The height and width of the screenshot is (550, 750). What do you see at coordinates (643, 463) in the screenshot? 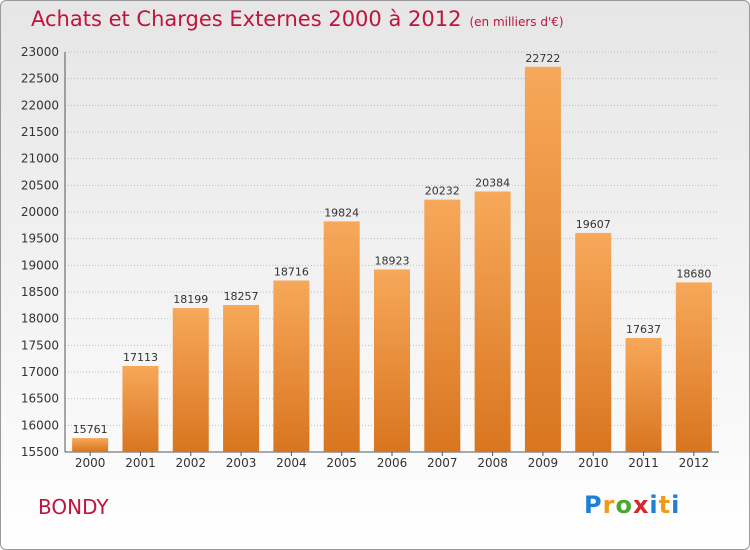
I see `x-tick-label: 2011` at bounding box center [643, 463].